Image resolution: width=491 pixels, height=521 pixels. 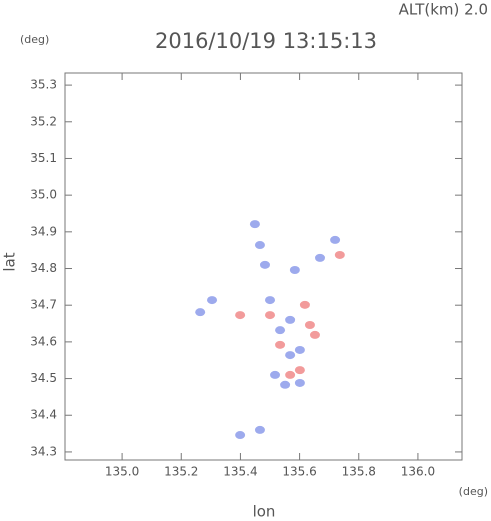 What do you see at coordinates (43, 85) in the screenshot?
I see `y-tick-label: 35.3` at bounding box center [43, 85].